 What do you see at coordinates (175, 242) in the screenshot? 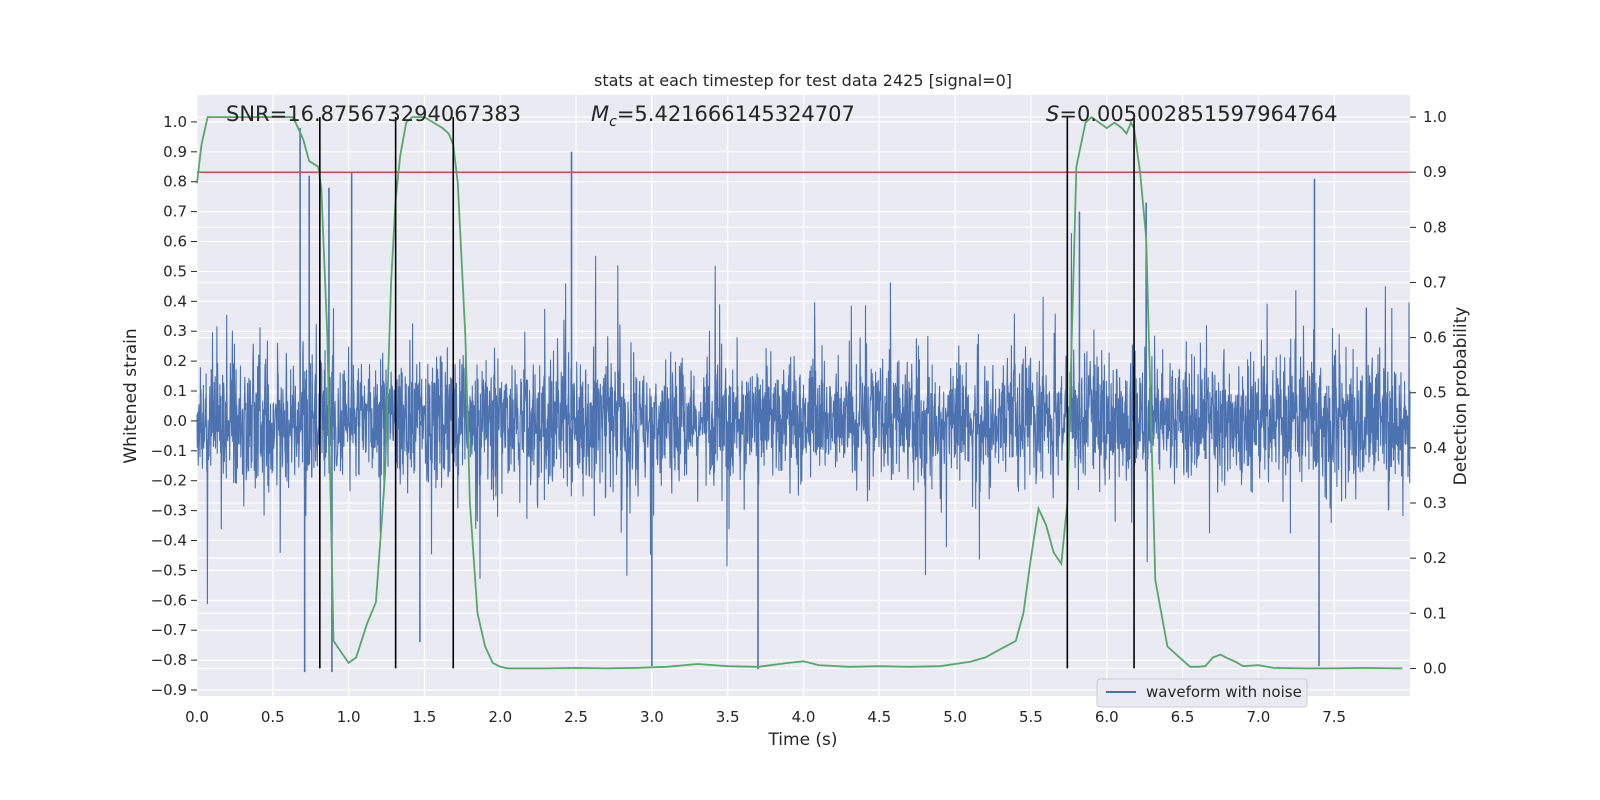
I see `y-tick-label: 0.6` at bounding box center [175, 242].